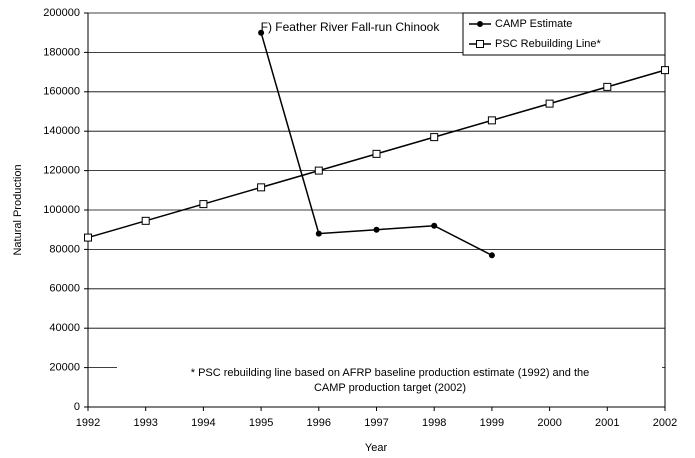 The height and width of the screenshot is (458, 695). Describe the element at coordinates (376, 448) in the screenshot. I see `x-axis-label: Year` at that location.